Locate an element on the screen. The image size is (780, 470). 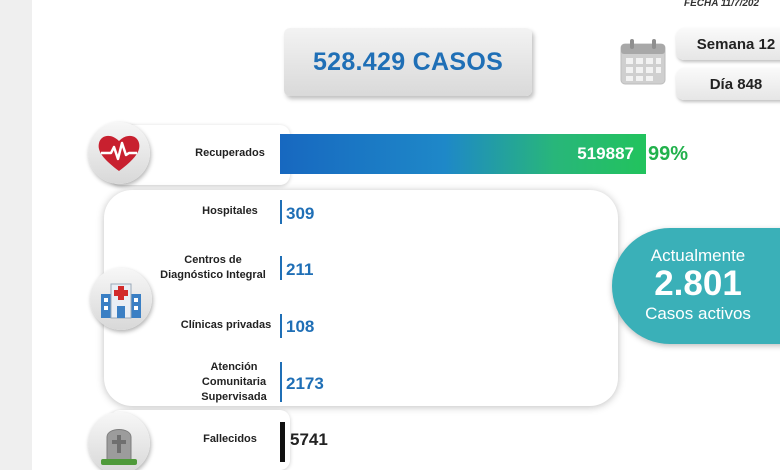
clinicas-label: Clínicas privadas is located at coordinates (226, 325).